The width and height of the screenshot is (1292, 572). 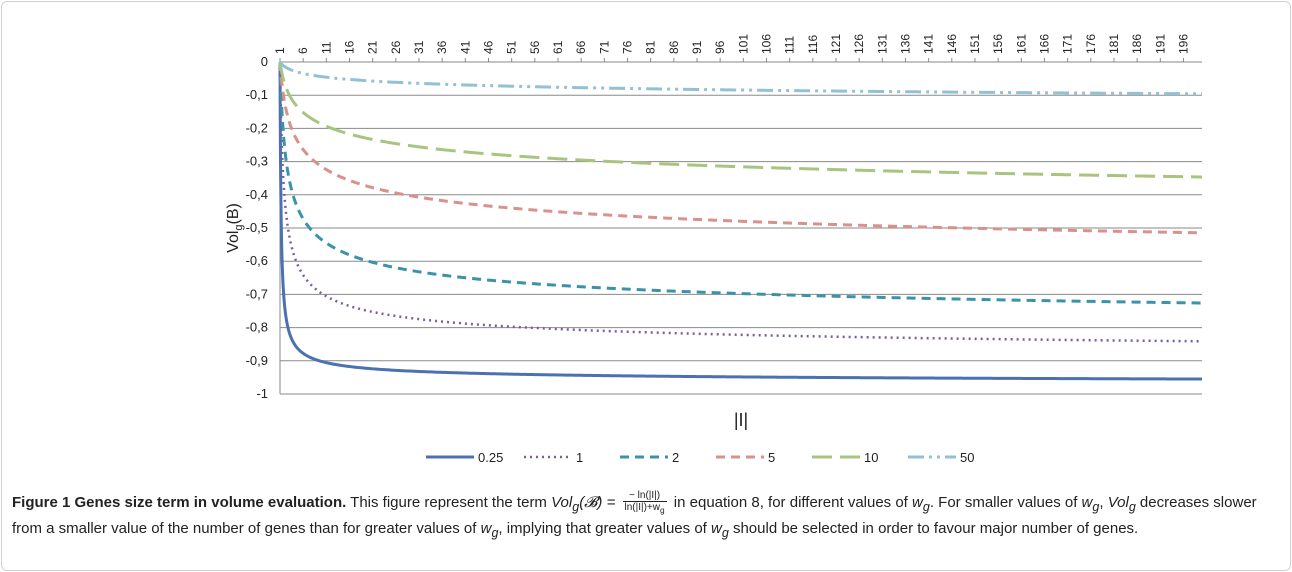 What do you see at coordinates (535, 47) in the screenshot?
I see `x-tick-label: 56` at bounding box center [535, 47].